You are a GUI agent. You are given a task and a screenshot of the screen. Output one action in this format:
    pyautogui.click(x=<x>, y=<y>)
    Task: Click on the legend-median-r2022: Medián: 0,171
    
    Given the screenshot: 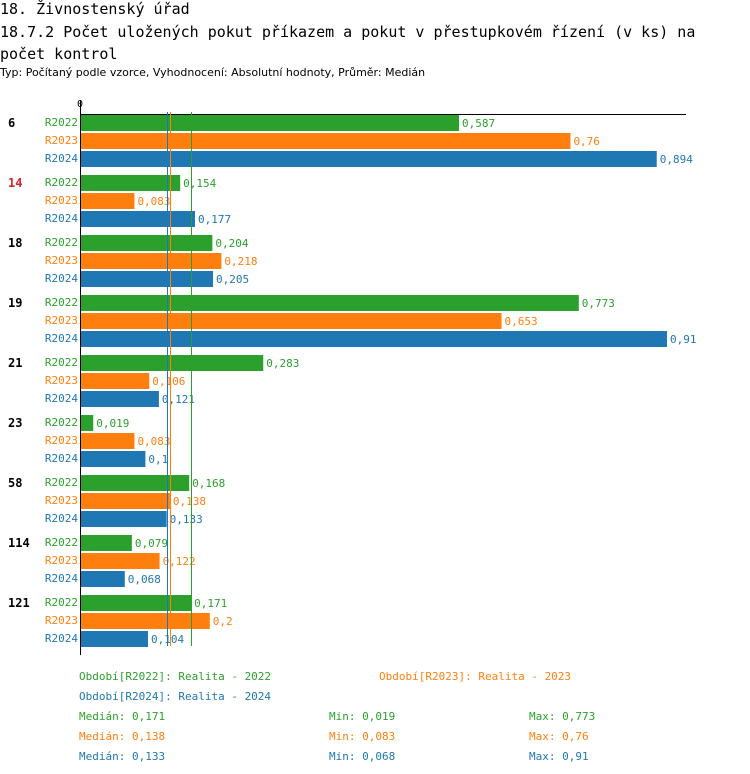 What is the action you would take?
    pyautogui.click(x=122, y=716)
    